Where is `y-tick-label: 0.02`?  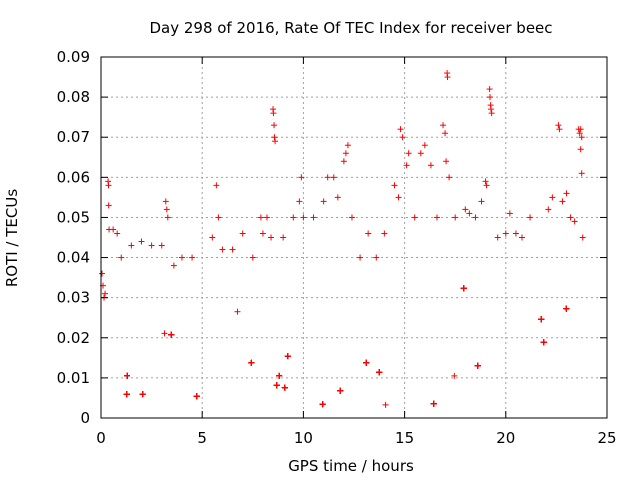 y-tick-label: 0.02 is located at coordinates (73, 338).